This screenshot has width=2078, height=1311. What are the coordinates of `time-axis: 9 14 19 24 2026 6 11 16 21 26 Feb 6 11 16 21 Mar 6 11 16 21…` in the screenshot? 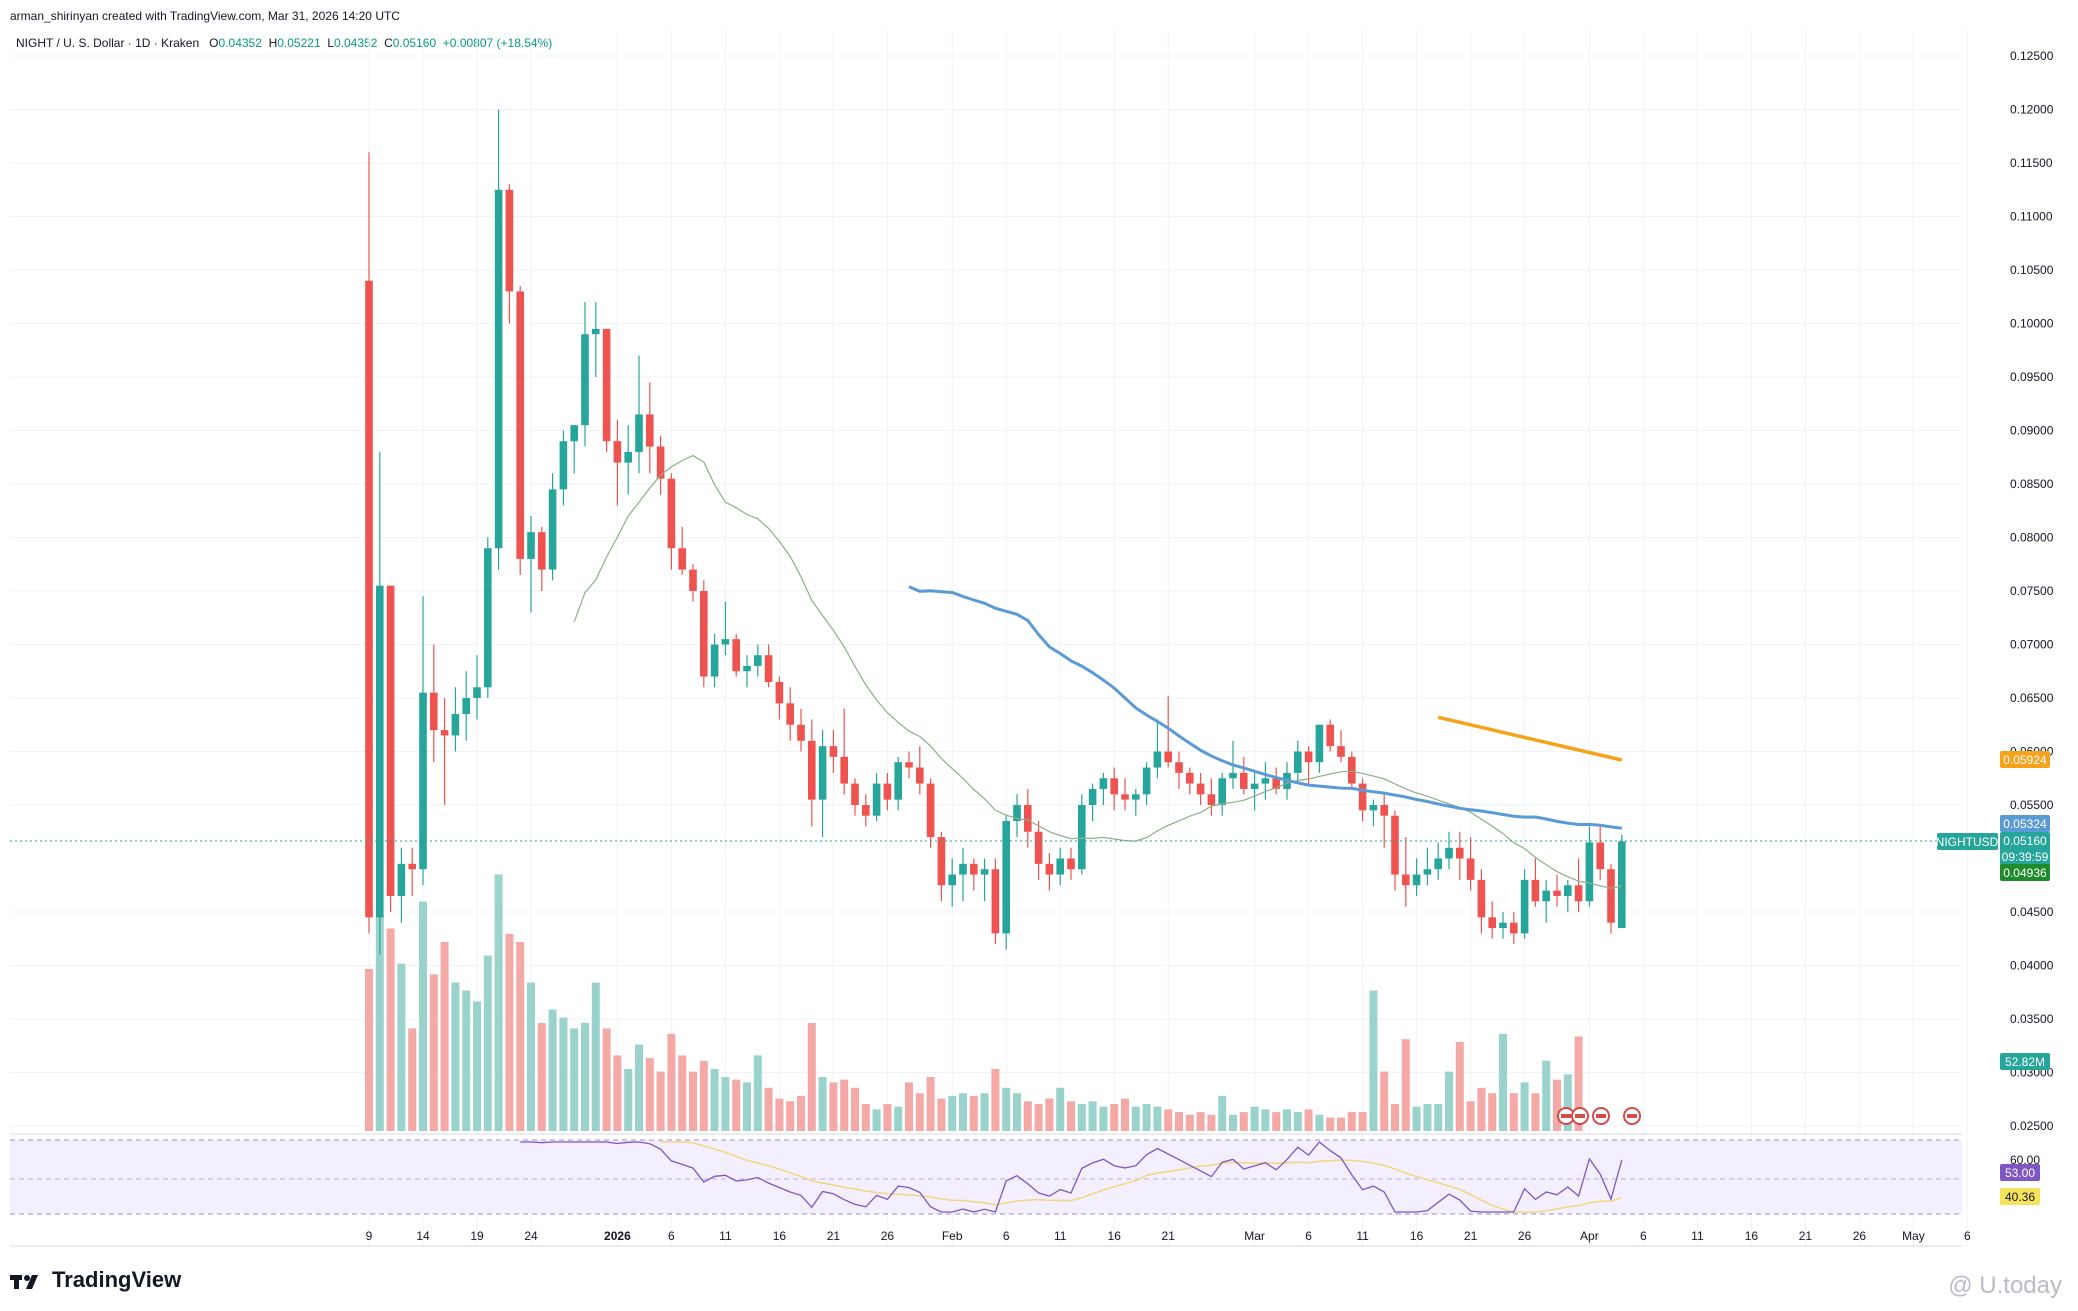 It's located at (1168, 1236).